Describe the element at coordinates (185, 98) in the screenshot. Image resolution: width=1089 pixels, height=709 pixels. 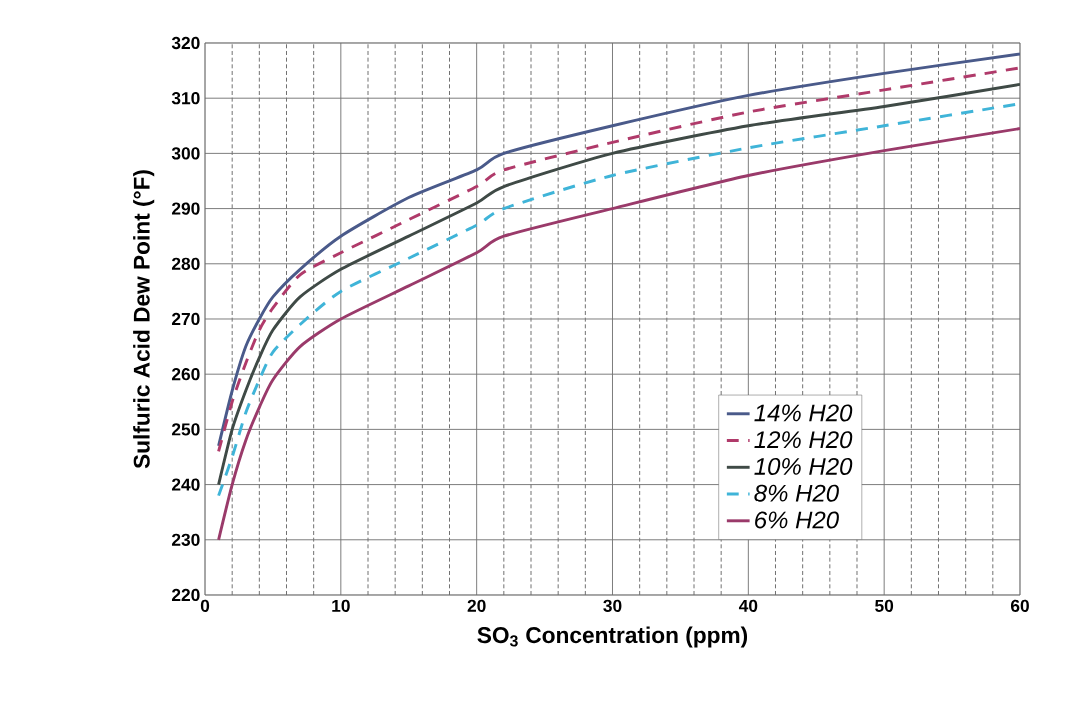
I see `y-tick-label: 310` at that location.